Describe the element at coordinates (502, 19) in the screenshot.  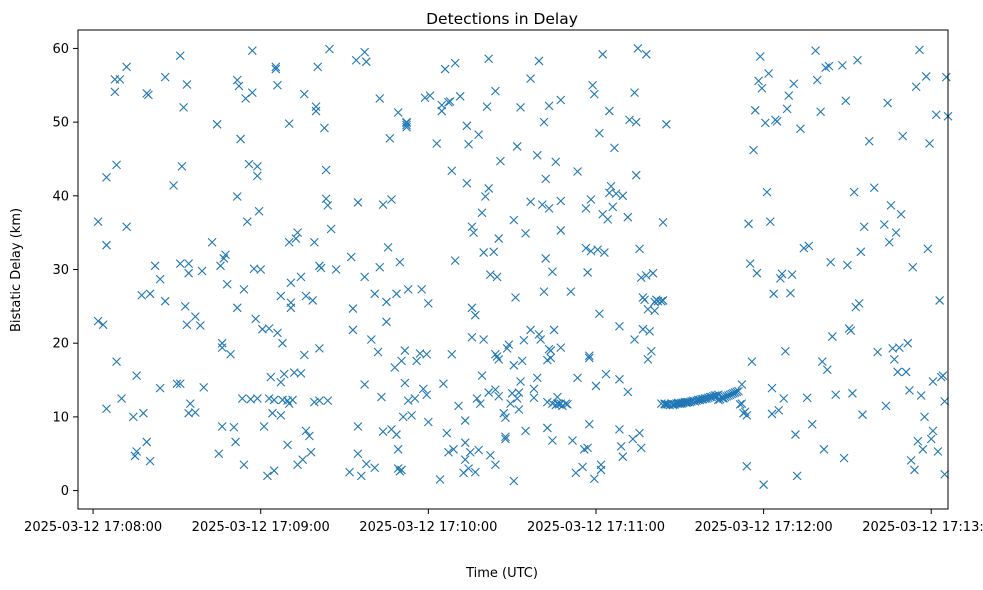
I see `chart-title: Detections in Delay` at that location.